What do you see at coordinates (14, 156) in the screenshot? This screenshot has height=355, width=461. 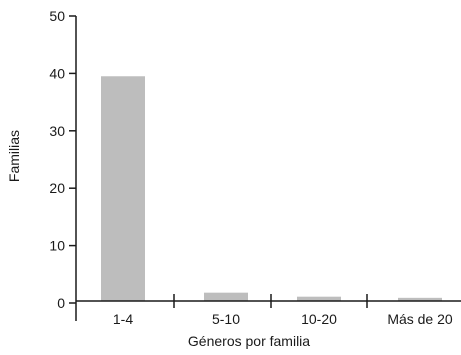 I see `y-axis-title: Familias` at bounding box center [14, 156].